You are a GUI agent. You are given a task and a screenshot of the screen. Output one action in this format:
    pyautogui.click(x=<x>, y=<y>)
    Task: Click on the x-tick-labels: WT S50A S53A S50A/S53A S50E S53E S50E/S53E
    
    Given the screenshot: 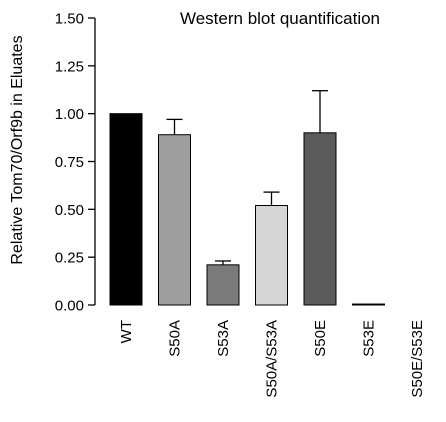 What is the action you would take?
    pyautogui.click(x=272, y=359)
    